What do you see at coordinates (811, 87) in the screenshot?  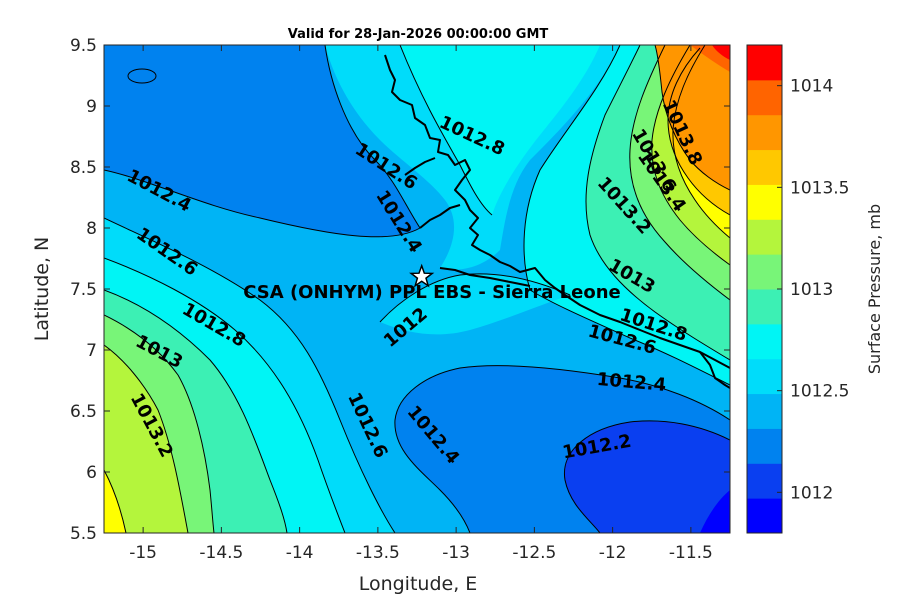 I see `colorbar-tick-label: 1014` at bounding box center [811, 87].